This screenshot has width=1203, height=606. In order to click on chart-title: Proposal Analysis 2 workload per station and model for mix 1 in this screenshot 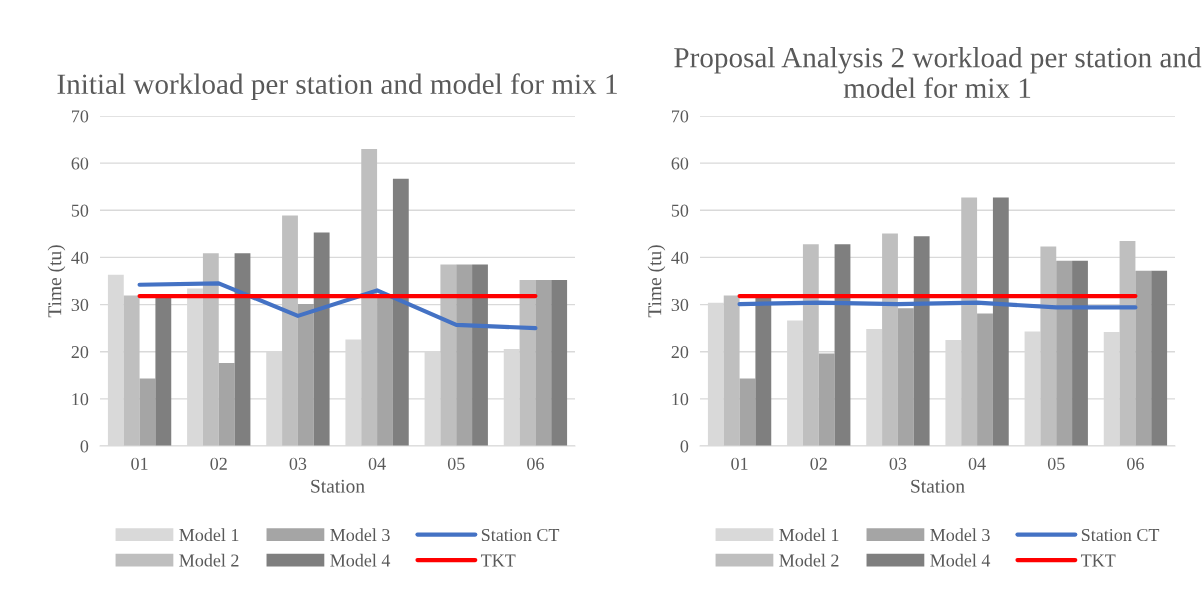, I will do `click(938, 73)`.